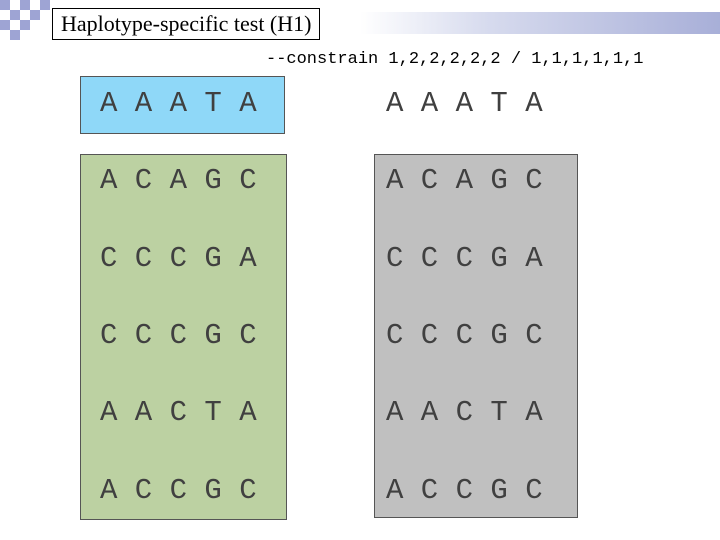 Image resolution: width=720 pixels, height=540 pixels. I want to click on sequence-right: C C C G A, so click(464, 258).